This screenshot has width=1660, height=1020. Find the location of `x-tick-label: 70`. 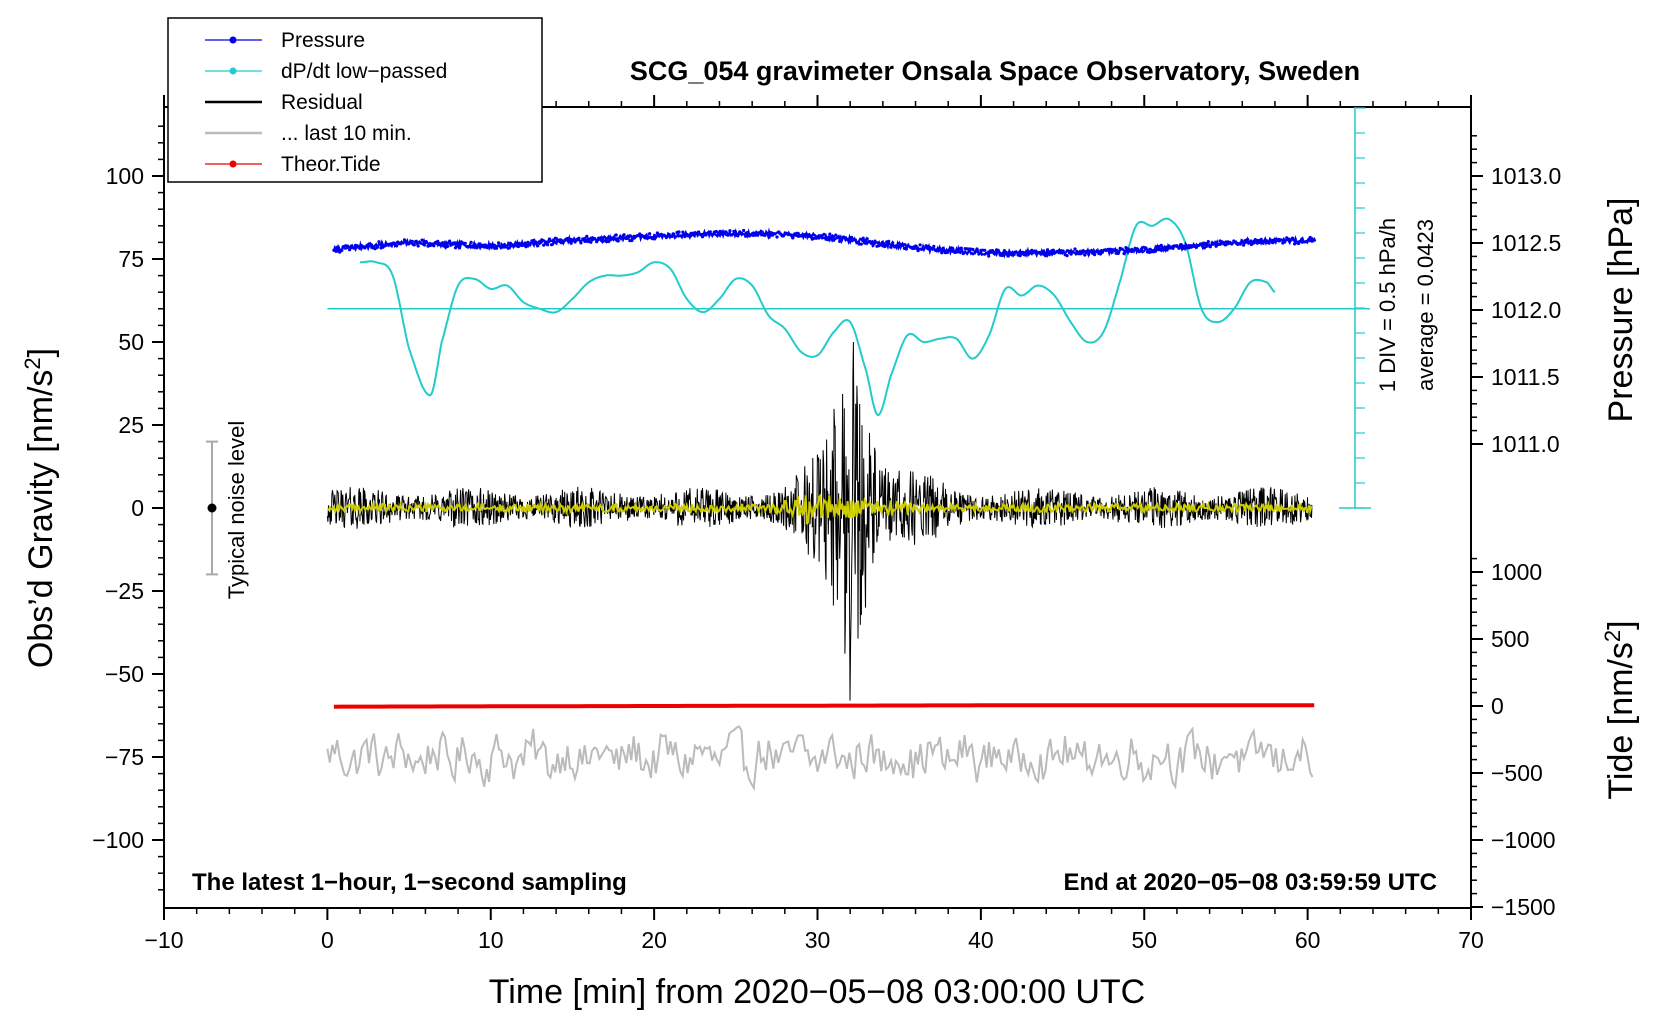

x-tick-label: 70 is located at coordinates (1471, 940).